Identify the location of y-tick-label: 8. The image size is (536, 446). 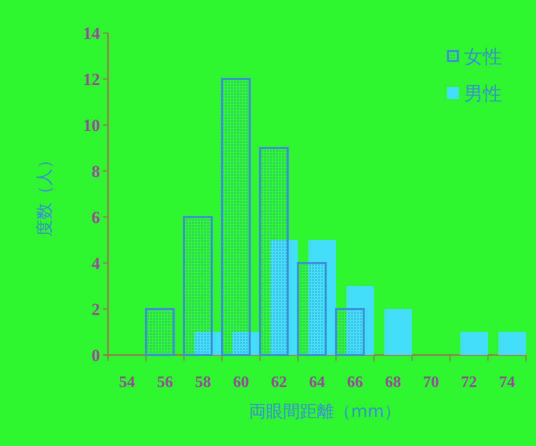
(96, 171).